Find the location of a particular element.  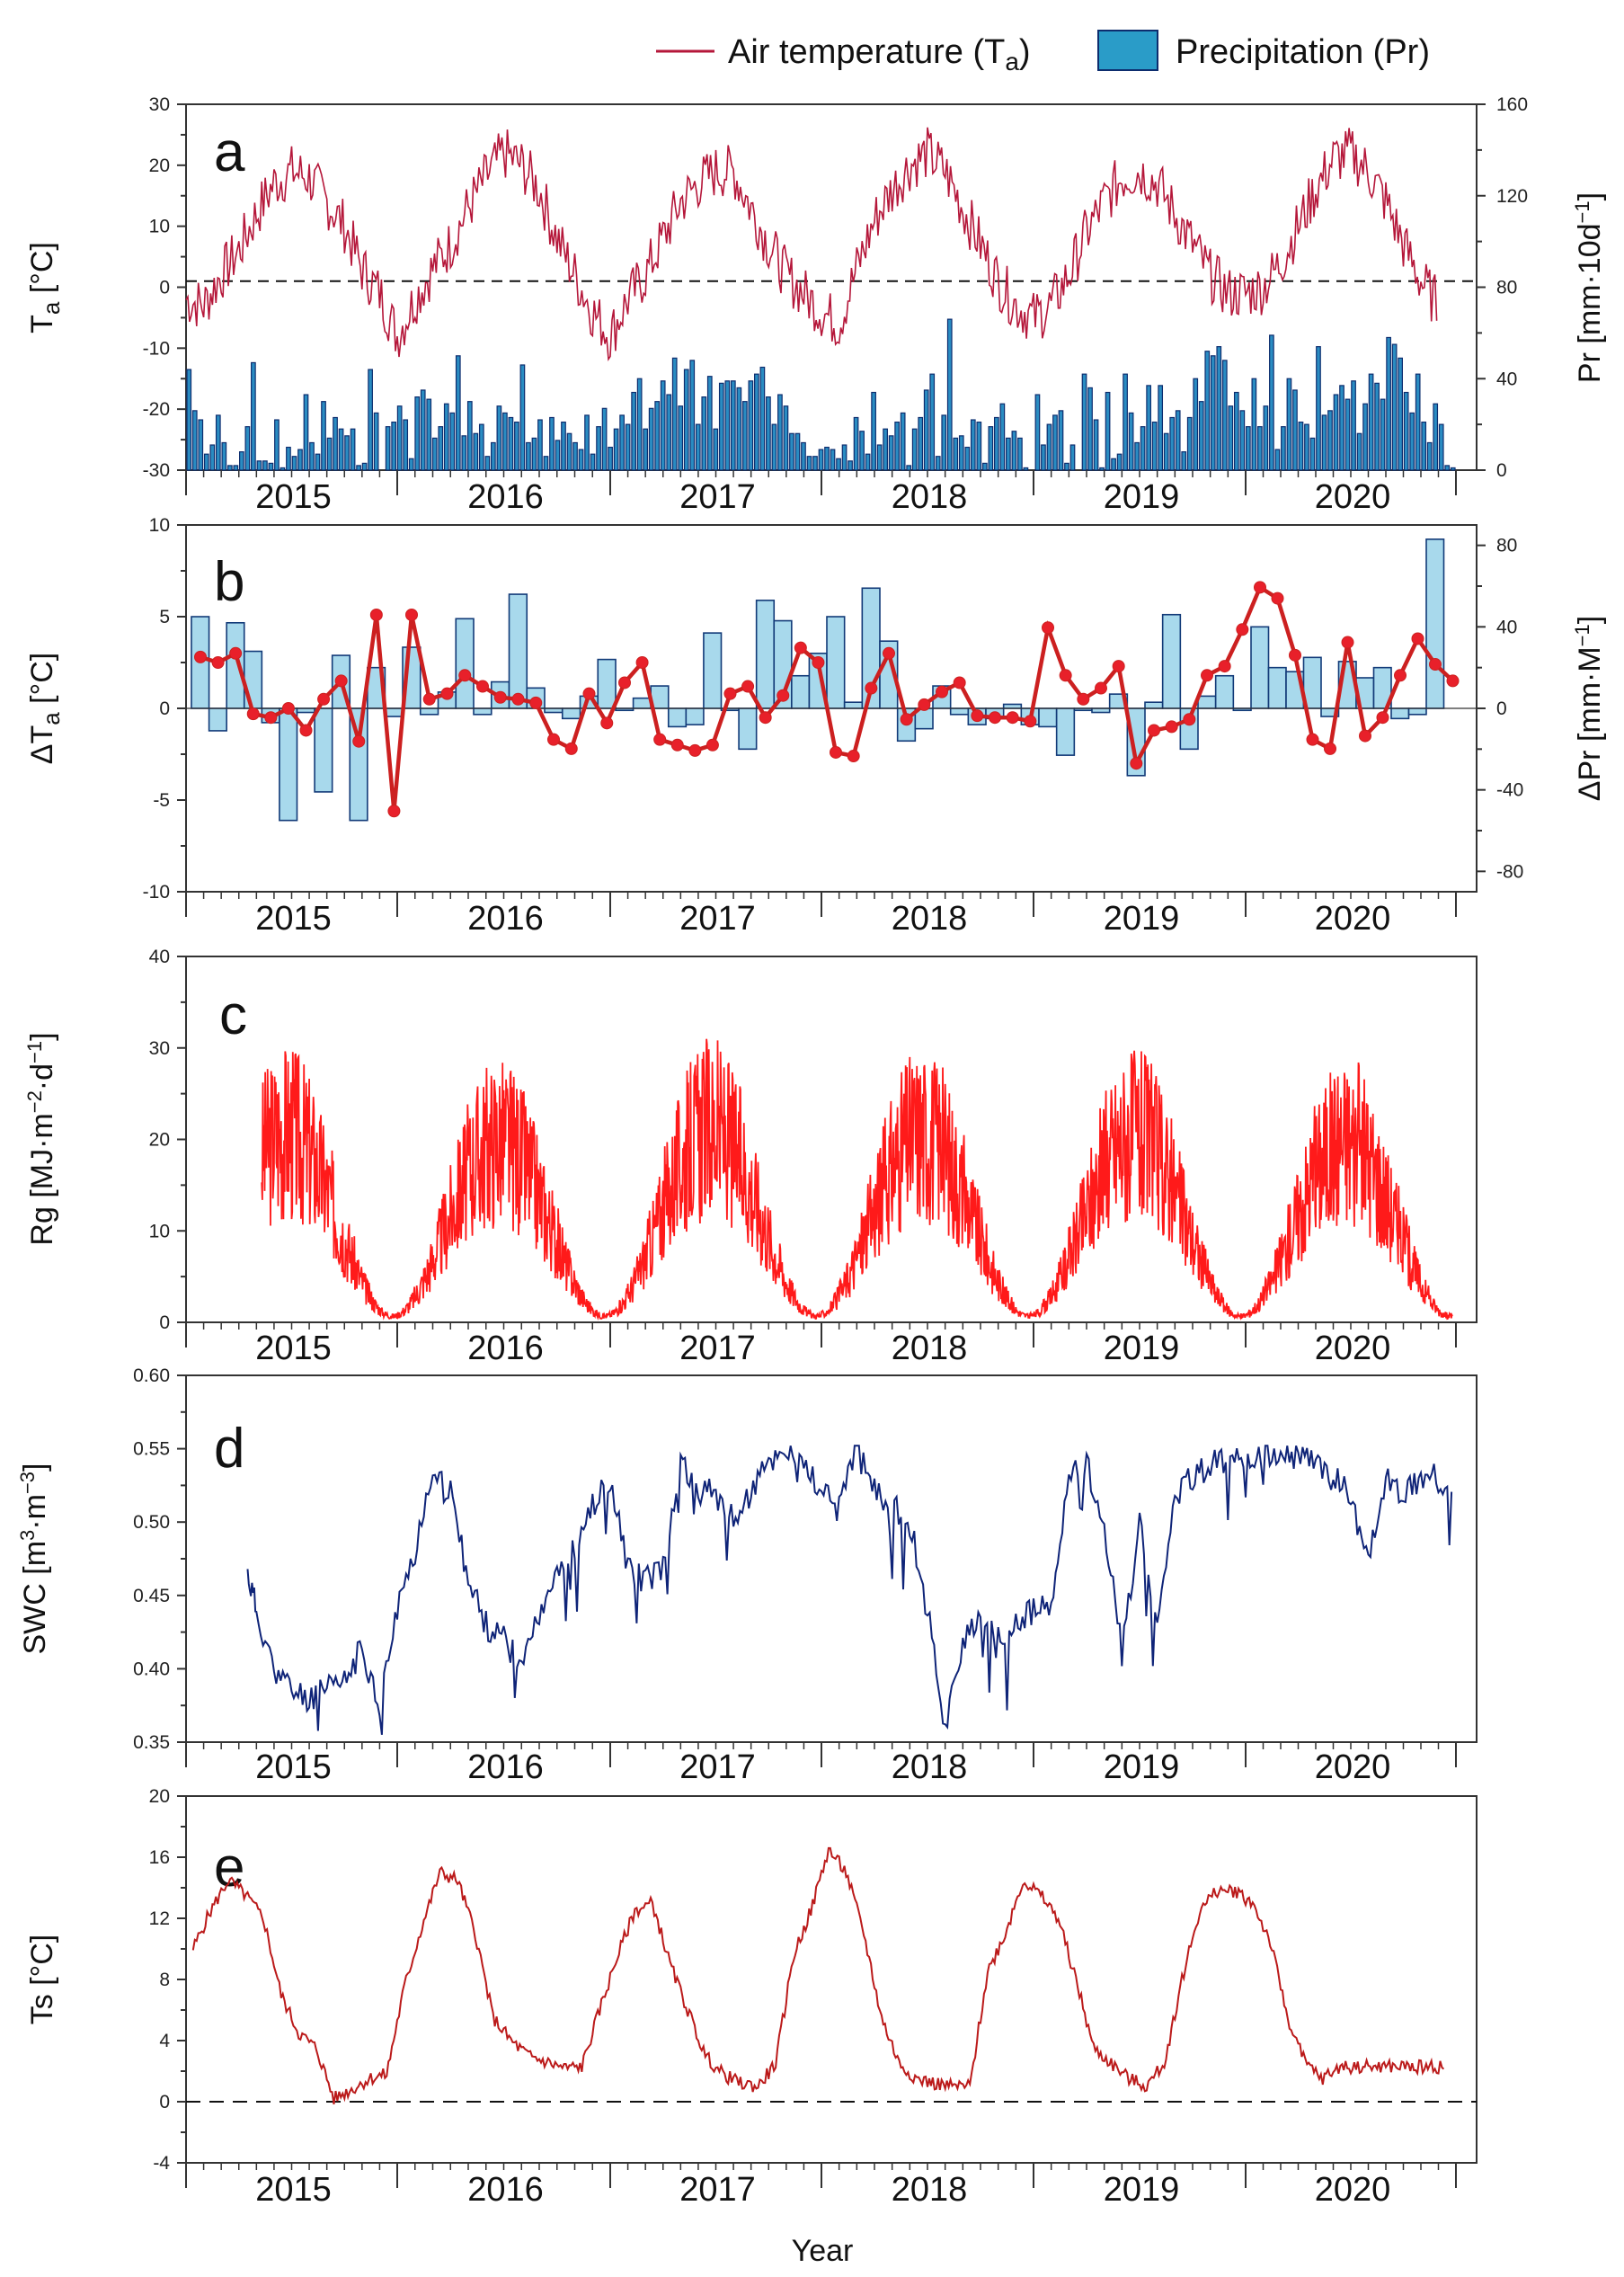

panel-d-year-label: 2019 is located at coordinates (1142, 1767).